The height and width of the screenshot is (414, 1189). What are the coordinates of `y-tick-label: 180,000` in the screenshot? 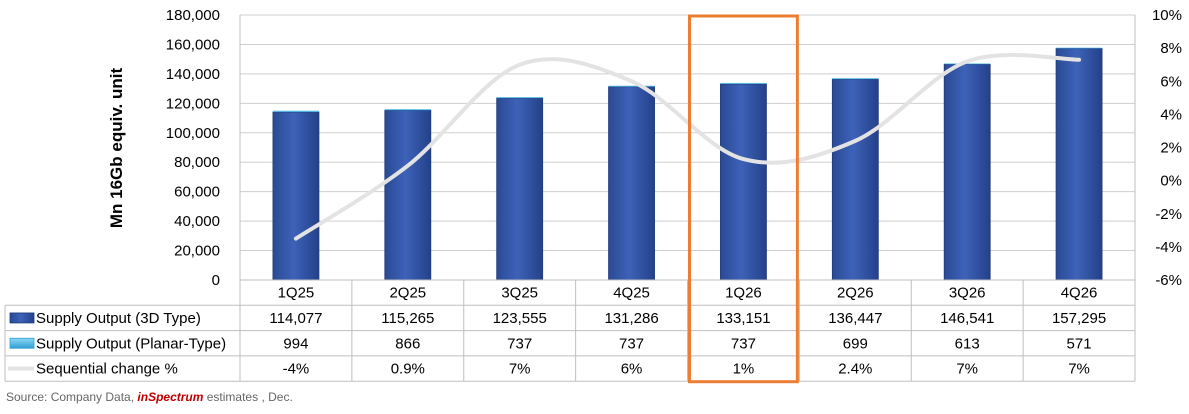 It's located at (193, 15).